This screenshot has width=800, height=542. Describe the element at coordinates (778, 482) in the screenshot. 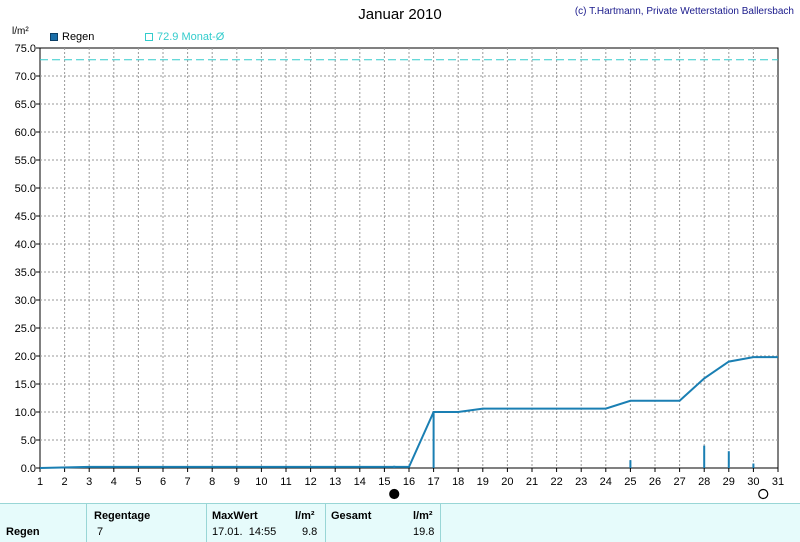

I see `x-tick-label: 31` at that location.